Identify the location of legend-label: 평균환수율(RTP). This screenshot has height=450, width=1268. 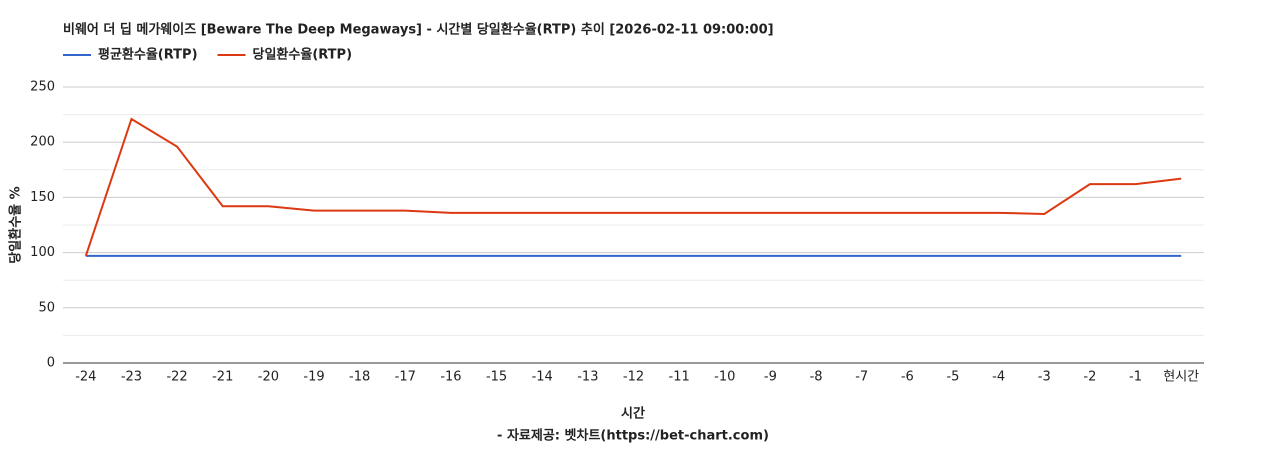
(148, 55).